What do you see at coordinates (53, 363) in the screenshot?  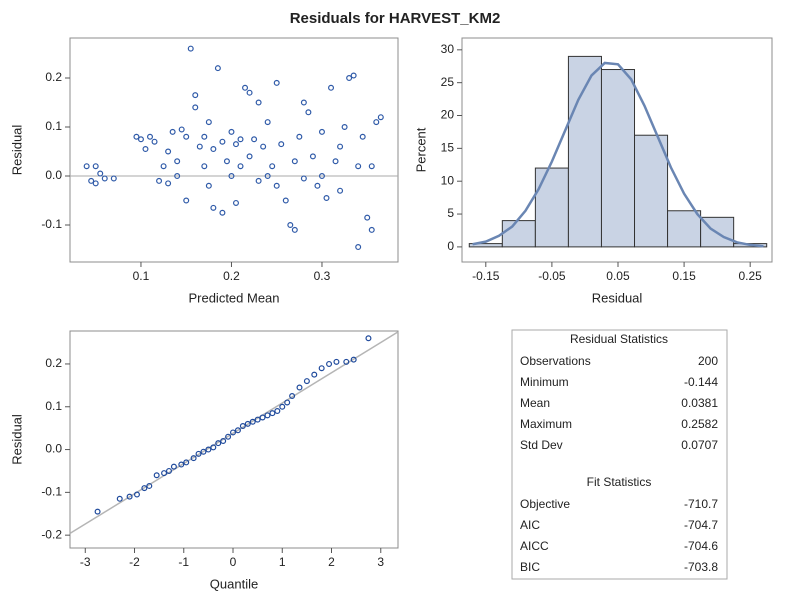 I see `y-tick-label: 0.2` at bounding box center [53, 363].